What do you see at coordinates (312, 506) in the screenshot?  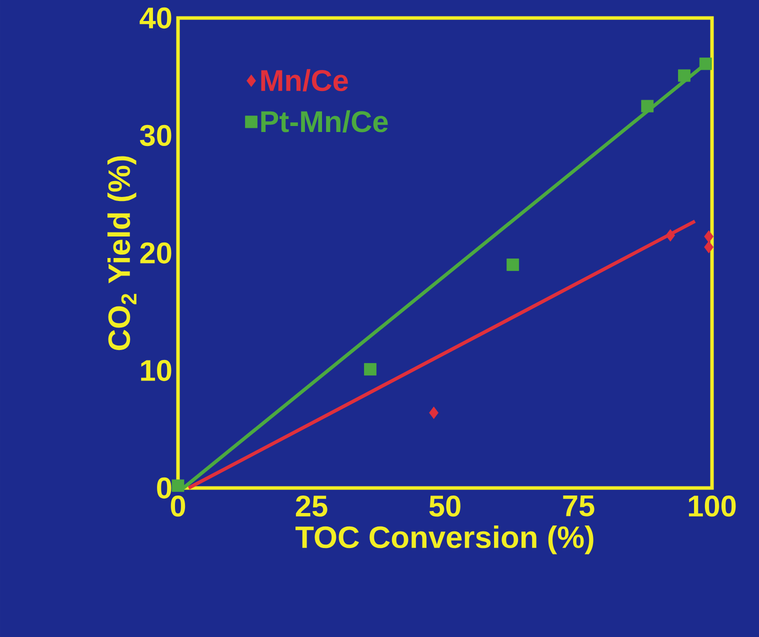 I see `x-tick-label: 25` at bounding box center [312, 506].